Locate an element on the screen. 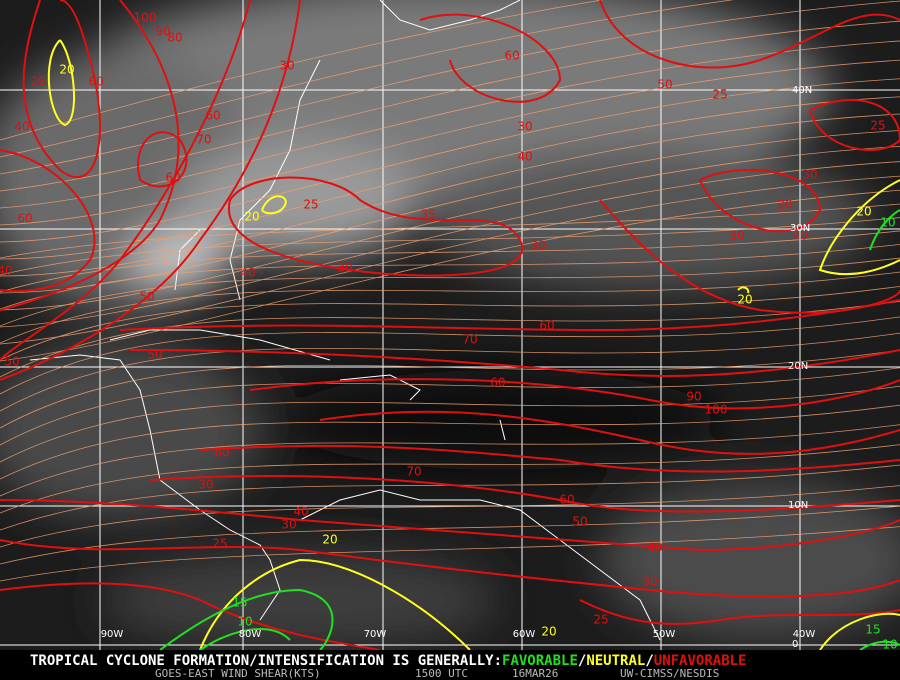 Image resolution: width=900 pixels, height=680 pixels. lon-label: 60W is located at coordinates (524, 634).